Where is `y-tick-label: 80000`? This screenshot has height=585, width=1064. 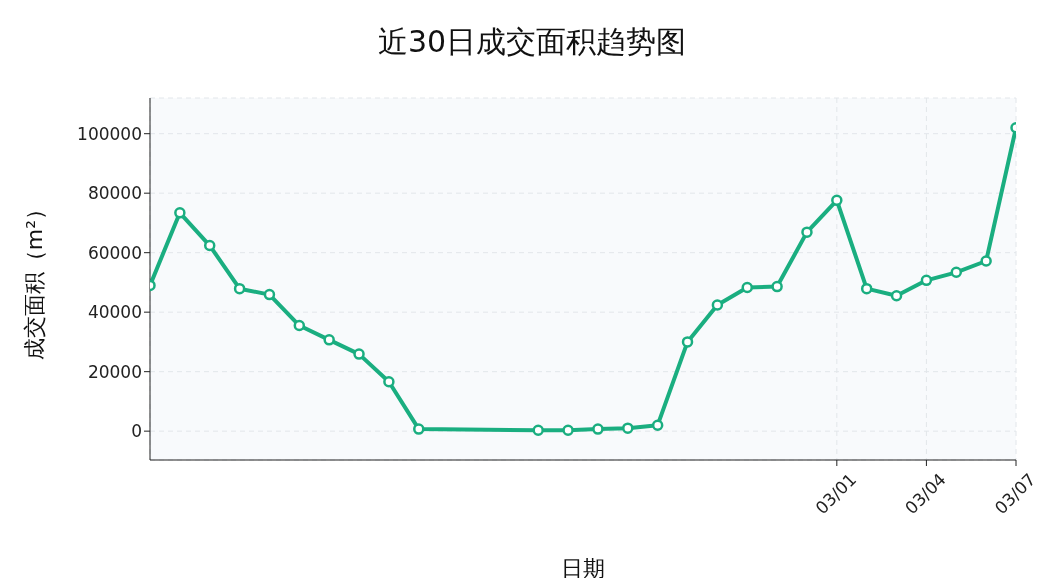 y-tick-label: 80000 is located at coordinates (114, 193).